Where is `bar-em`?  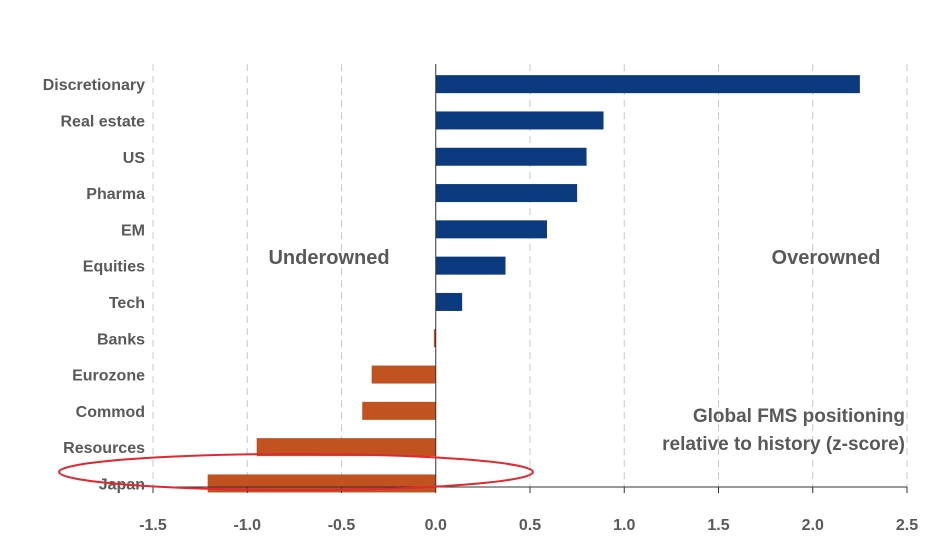 bar-em is located at coordinates (491, 229).